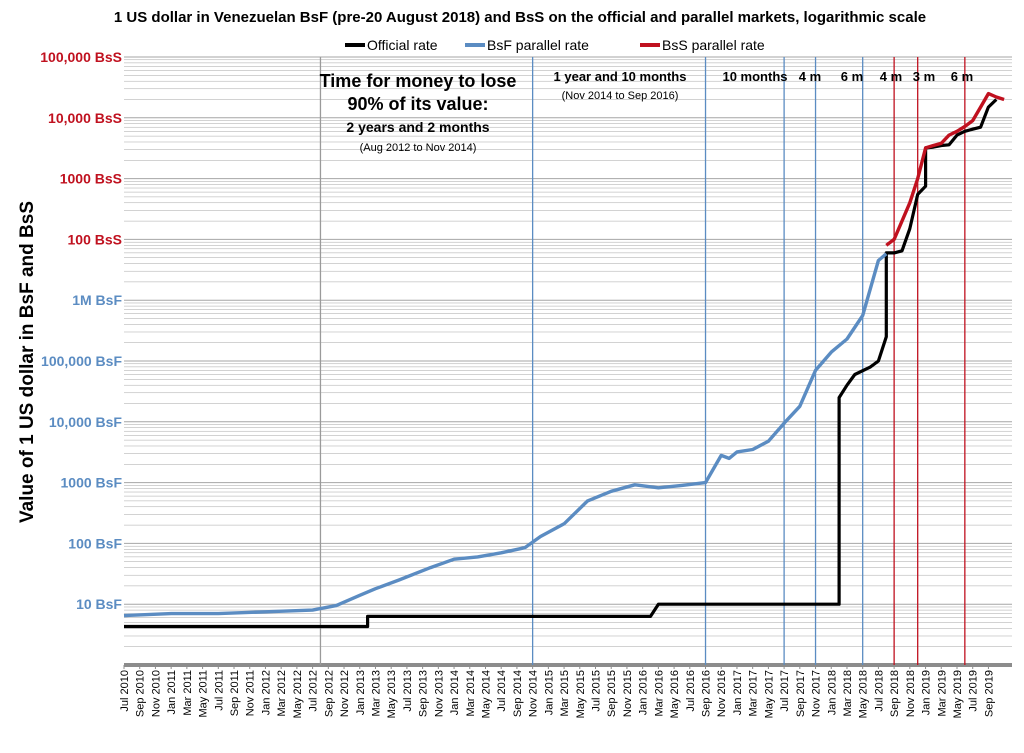 This screenshot has width=1024, height=753. What do you see at coordinates (418, 148) in the screenshot?
I see `annotation-main-line4: (Aug 2012 to Nov 2014)` at bounding box center [418, 148].